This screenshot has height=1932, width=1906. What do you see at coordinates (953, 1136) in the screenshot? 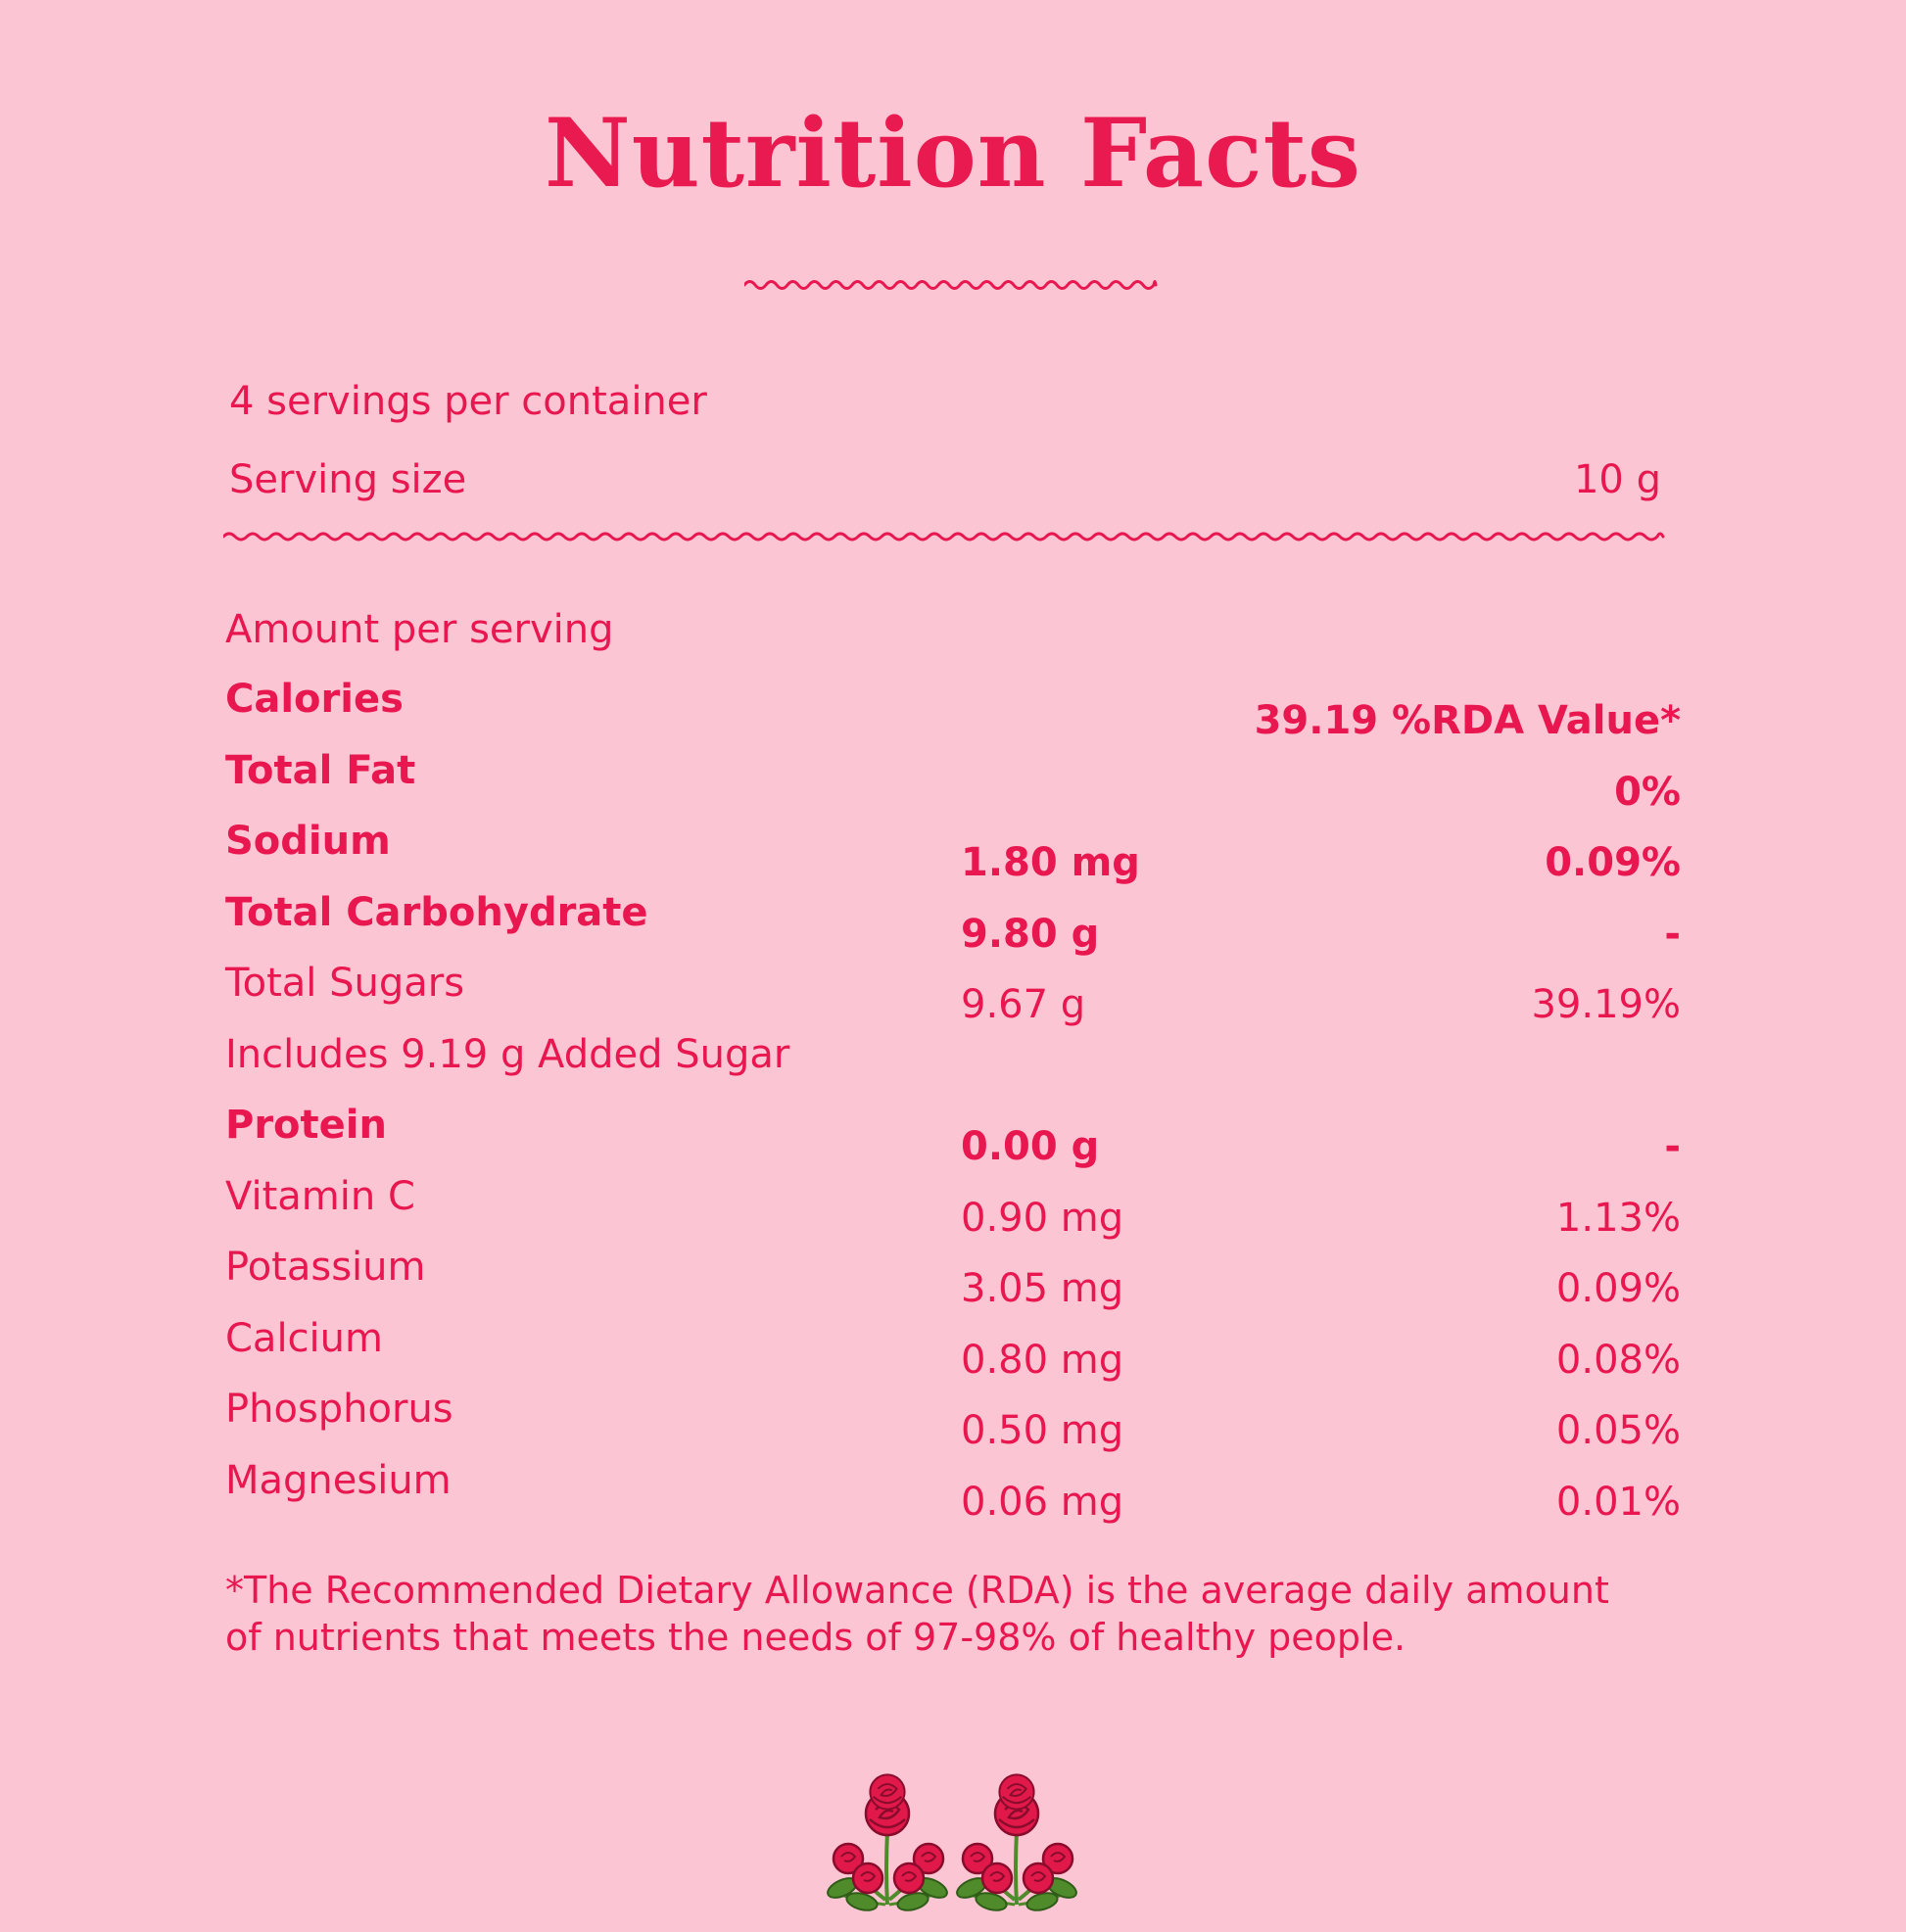
I see `nutrient-row: Protein 0.00 g -` at bounding box center [953, 1136].